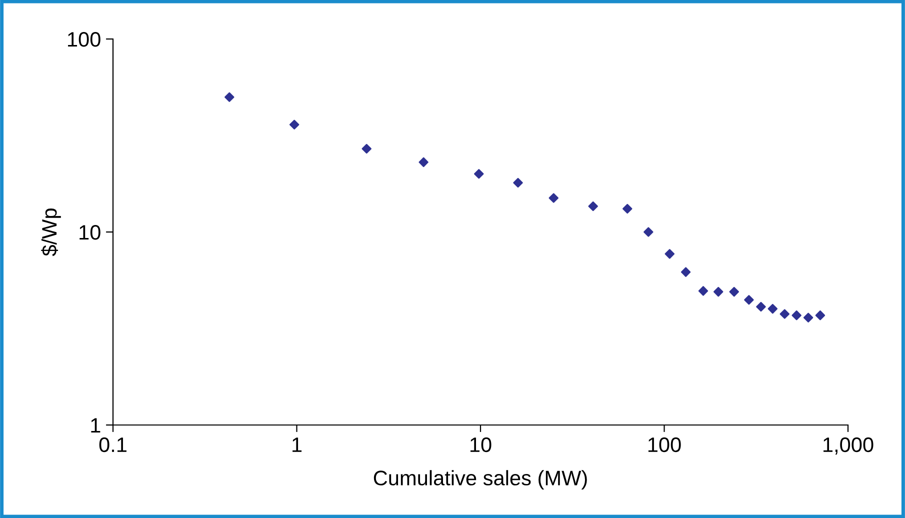 The image size is (905, 518). What do you see at coordinates (297, 445) in the screenshot?
I see `x-tick-label: 1` at bounding box center [297, 445].